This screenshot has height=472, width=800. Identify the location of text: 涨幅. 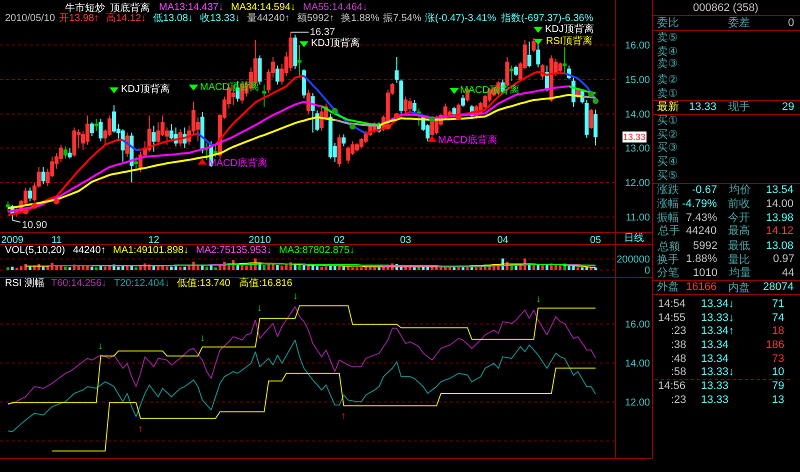
(668, 204).